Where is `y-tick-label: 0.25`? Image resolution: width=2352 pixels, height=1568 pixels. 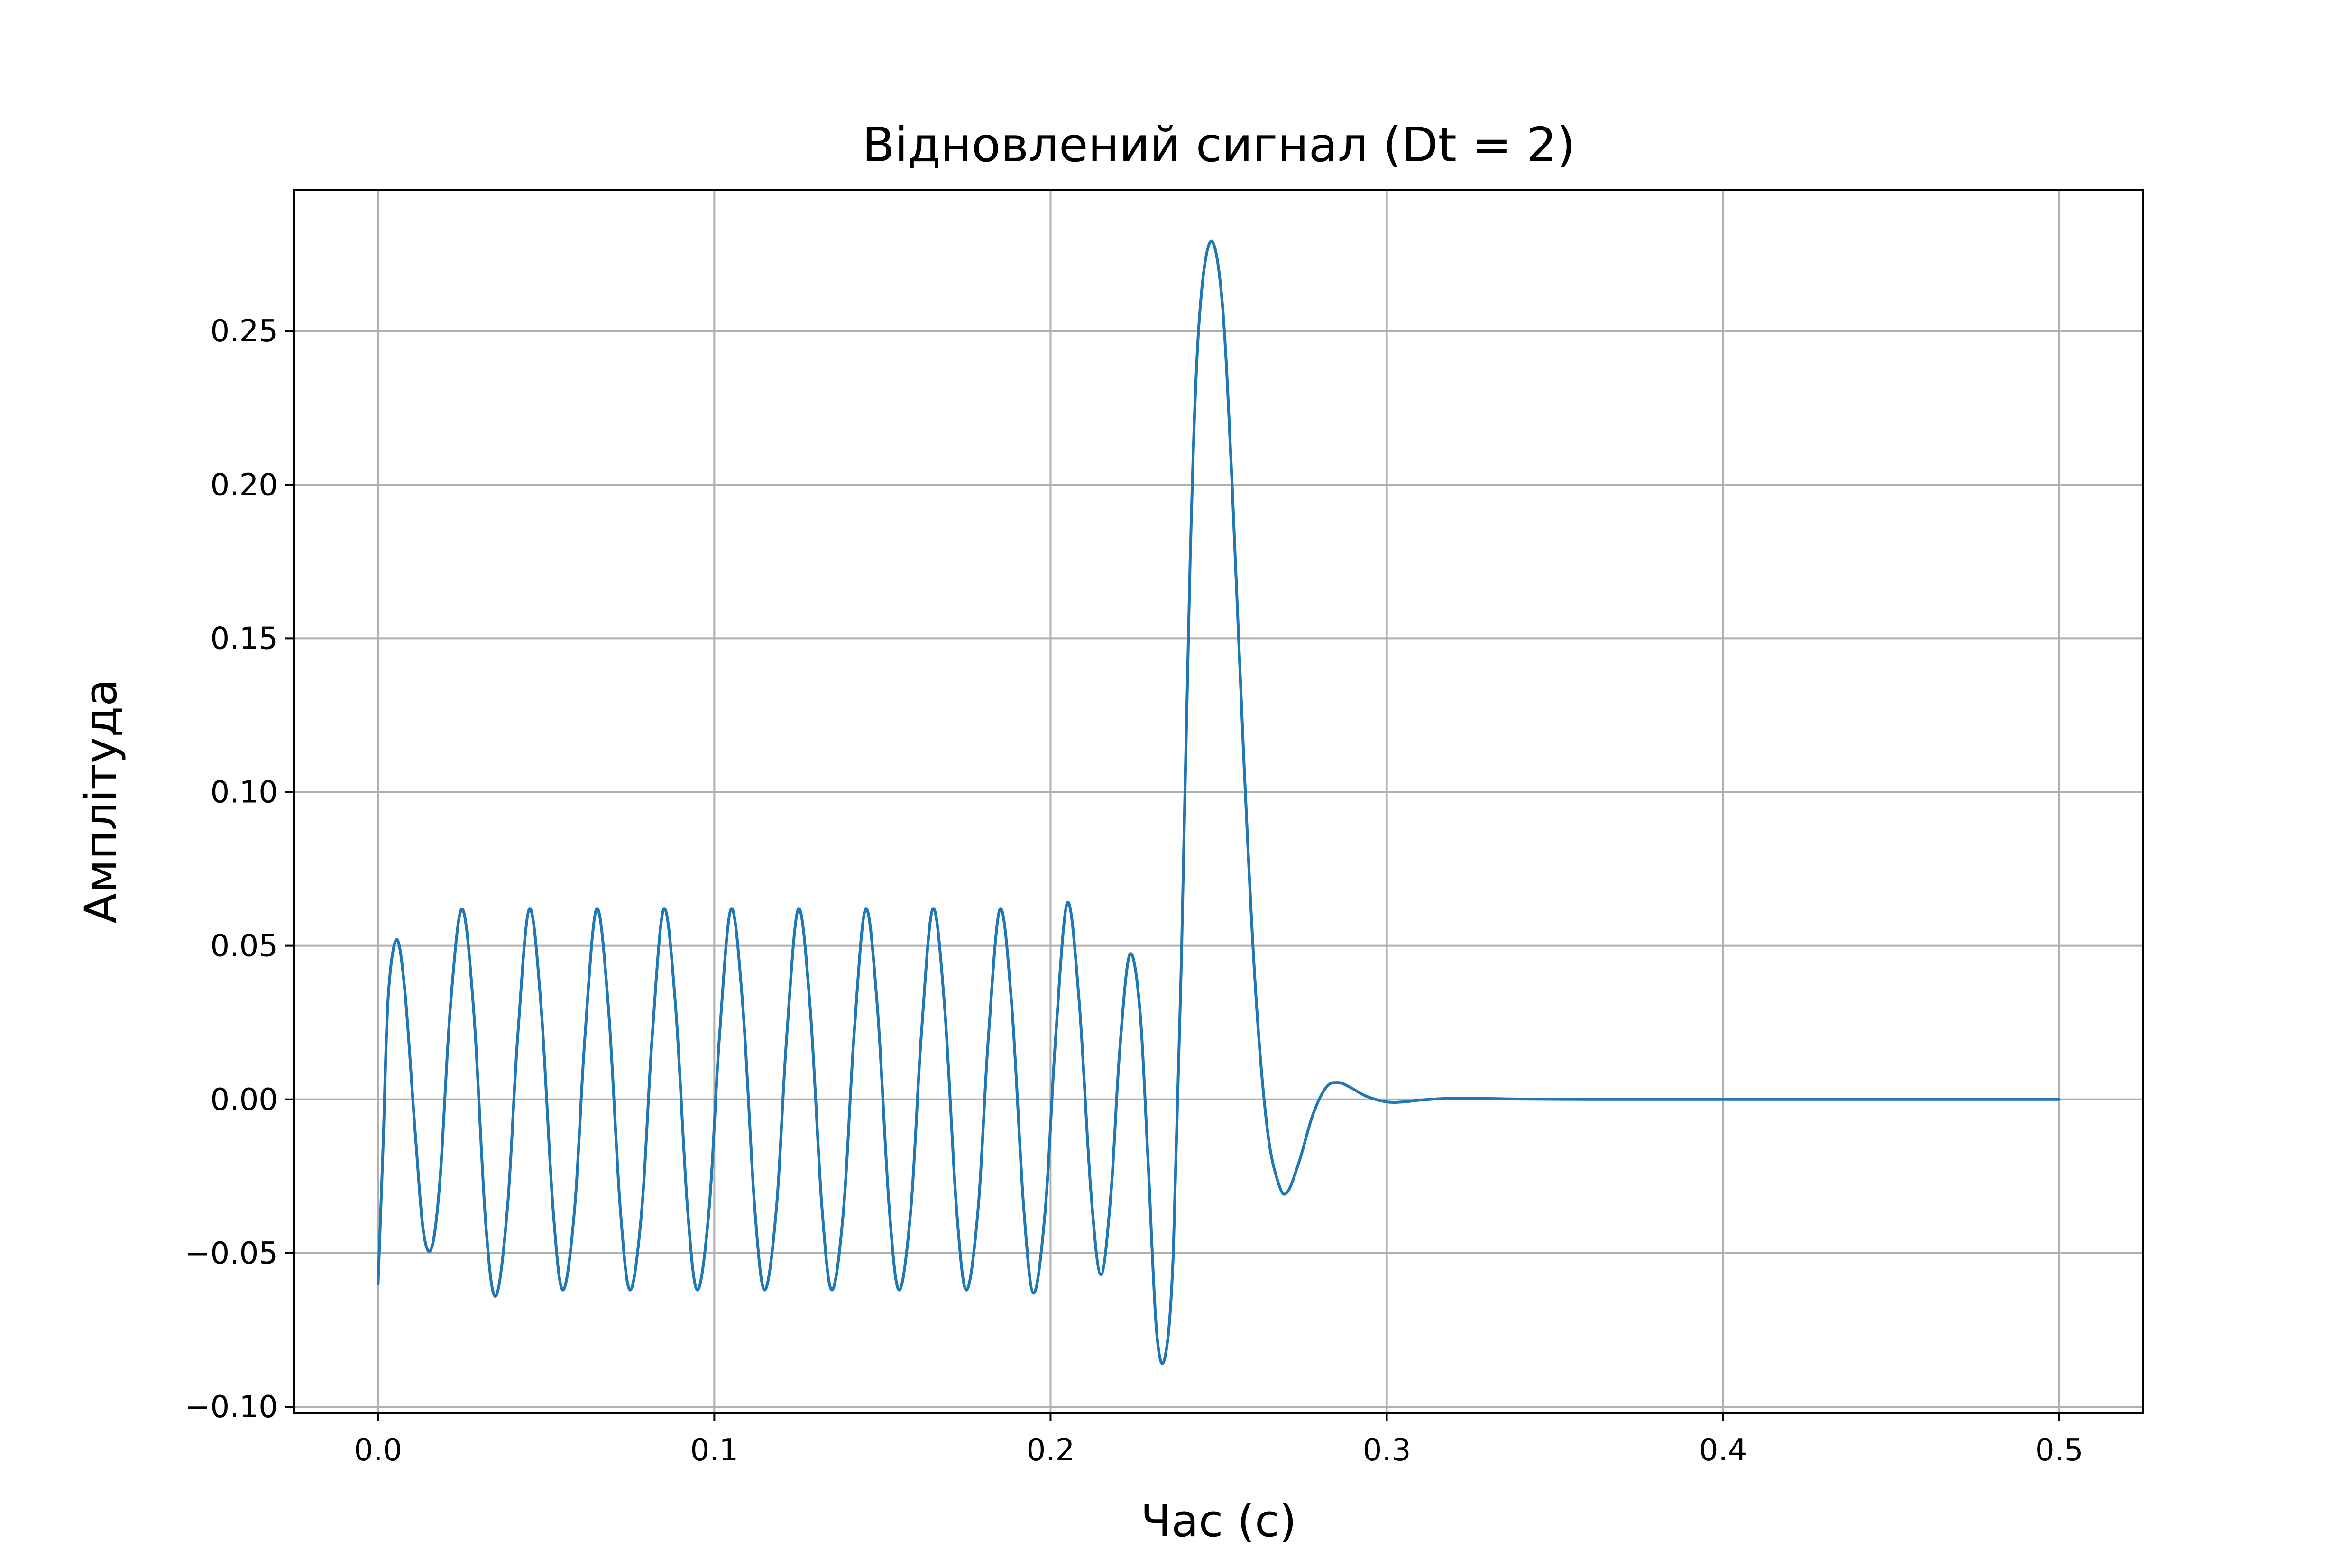 y-tick-label: 0.25 is located at coordinates (244, 331).